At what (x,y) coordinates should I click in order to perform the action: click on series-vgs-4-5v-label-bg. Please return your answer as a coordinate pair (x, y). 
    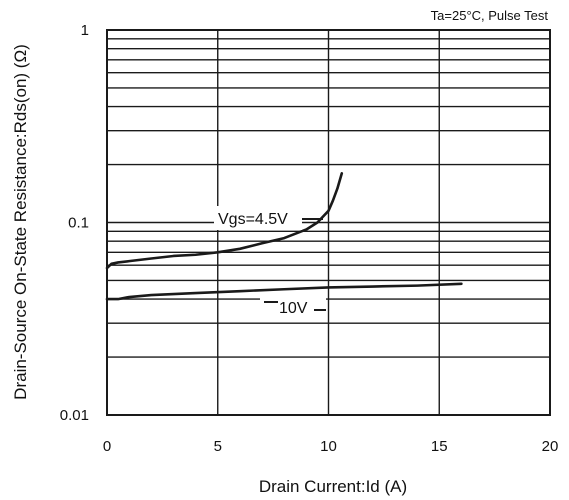
    Looking at the image, I should click on (258, 218).